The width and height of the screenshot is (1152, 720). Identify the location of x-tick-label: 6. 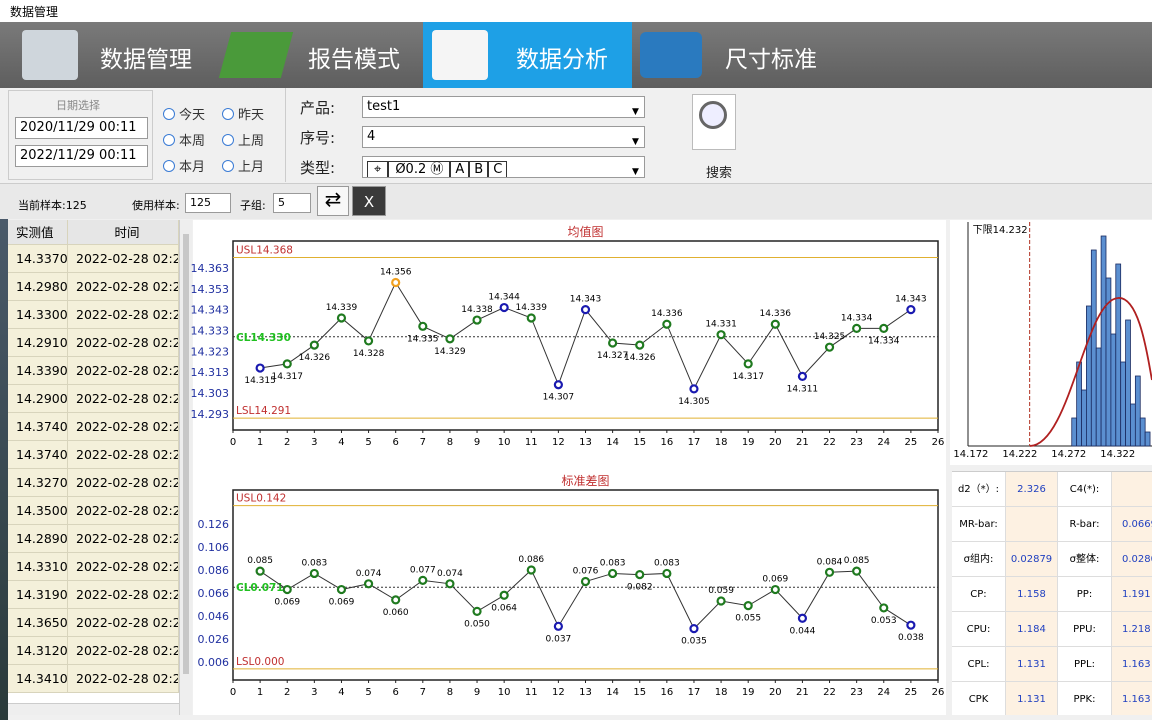
(396, 692).